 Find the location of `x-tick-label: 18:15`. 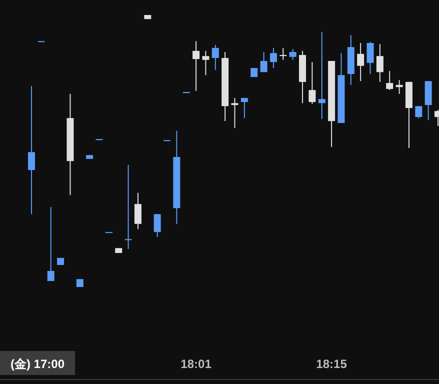

x-tick-label: 18:15 is located at coordinates (332, 364).